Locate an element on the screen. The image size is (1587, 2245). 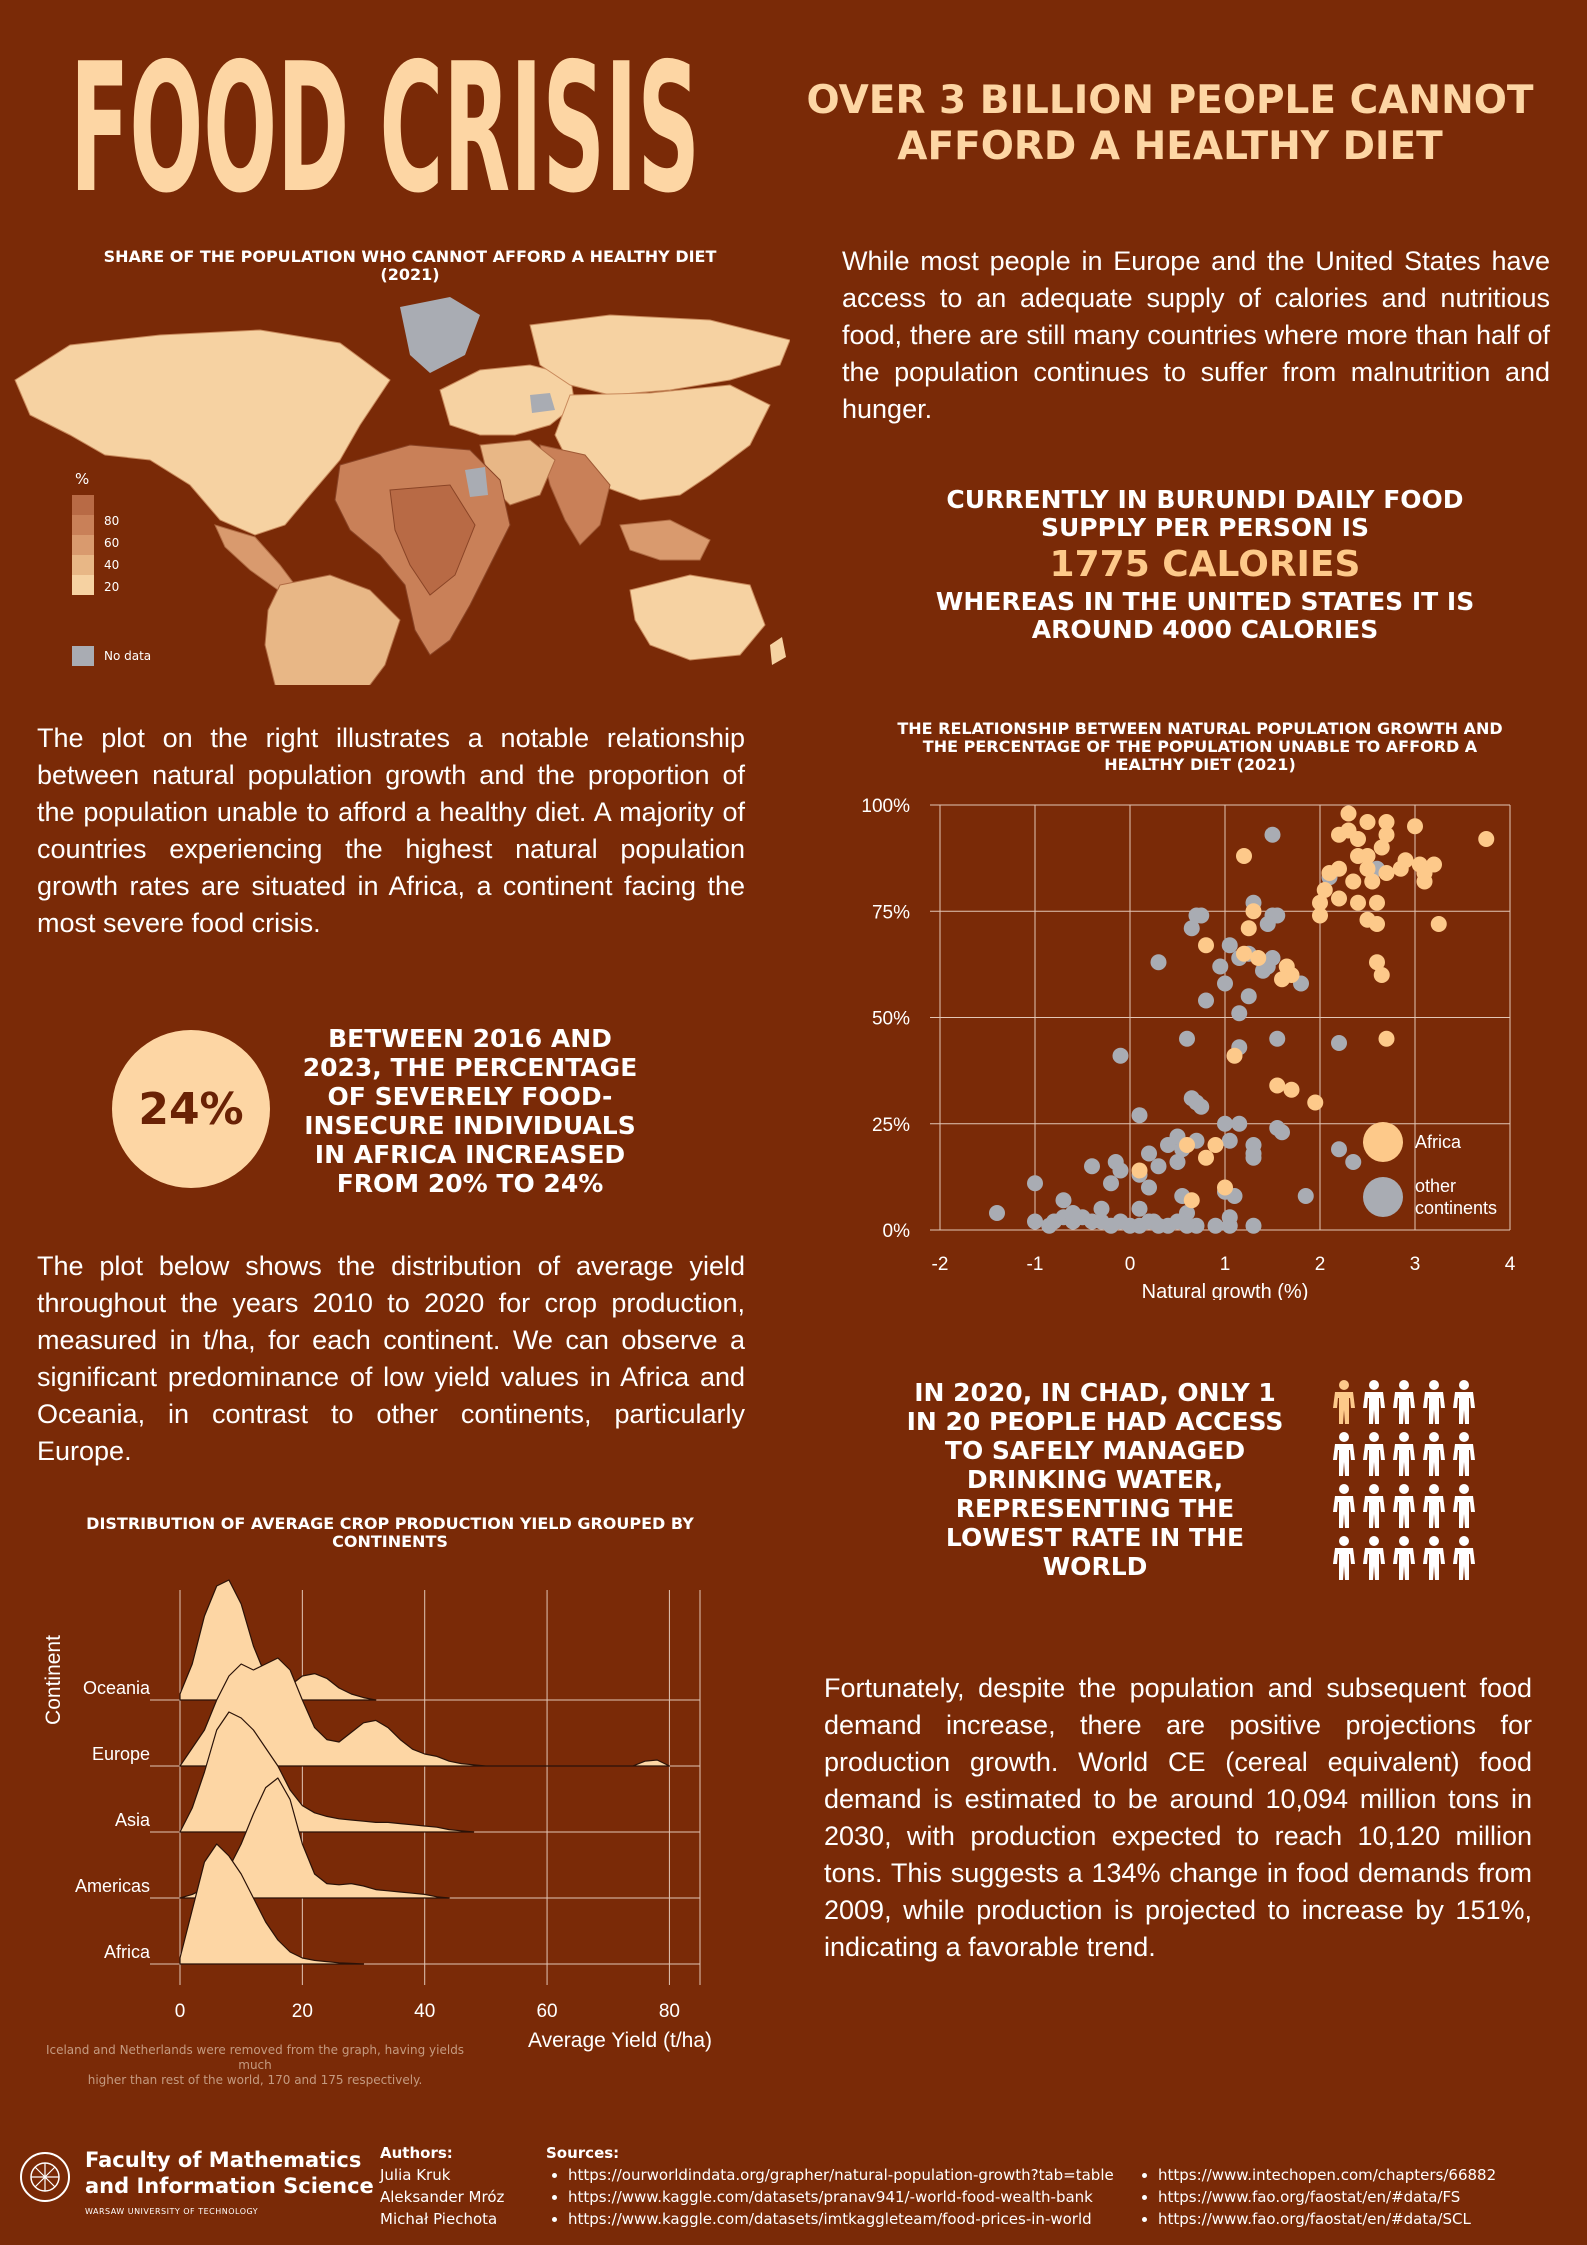
chad-line: IN 2020, IN CHAD, ONLY 1 is located at coordinates (1095, 1392).